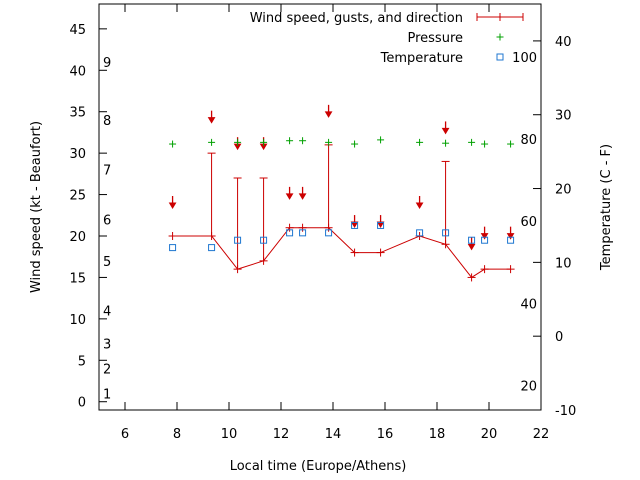  Describe the element at coordinates (107, 345) in the screenshot. I see `beaufort-label: 3` at that location.